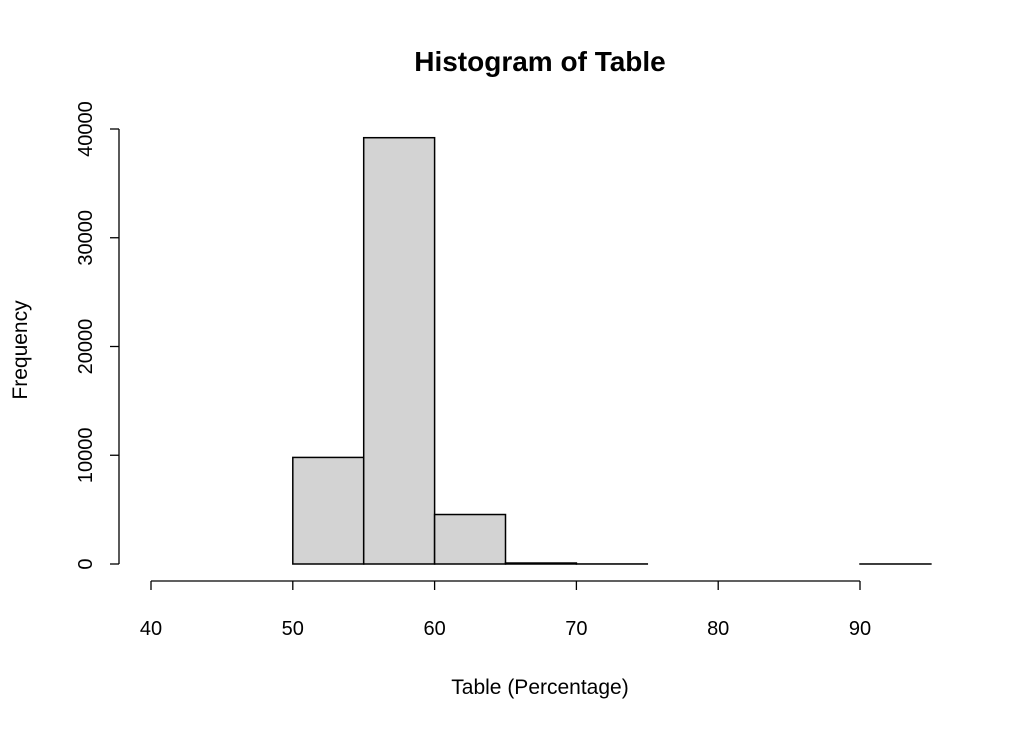  Describe the element at coordinates (151, 629) in the screenshot. I see `x-tick-label-40: 40` at that location.